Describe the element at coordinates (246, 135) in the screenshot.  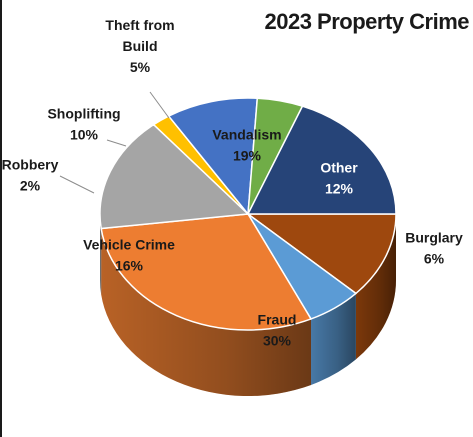
I see `slice-label-text: Vandalism` at that location.